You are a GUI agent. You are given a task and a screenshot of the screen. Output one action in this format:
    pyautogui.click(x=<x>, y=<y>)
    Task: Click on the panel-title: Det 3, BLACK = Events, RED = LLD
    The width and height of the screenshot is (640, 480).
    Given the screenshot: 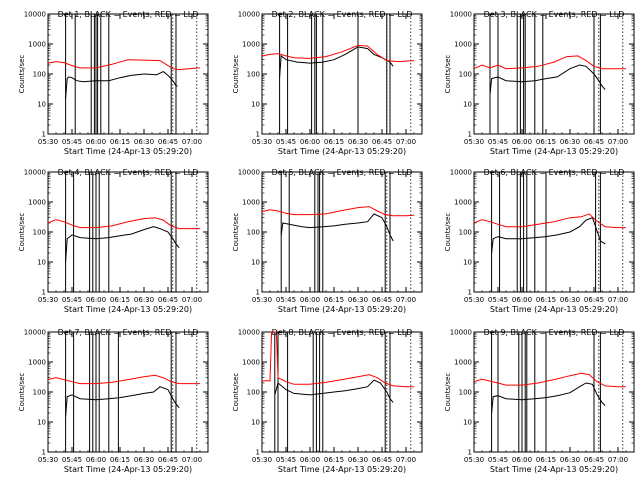 What is the action you would take?
    pyautogui.click(x=554, y=14)
    